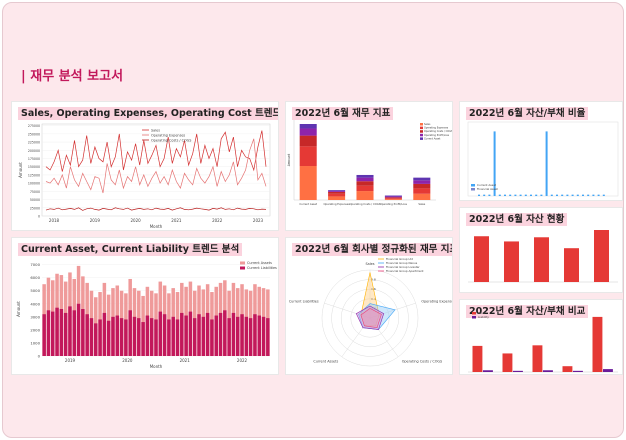 Image resolution: width=626 pixels, height=440 pixels. What do you see at coordinates (372, 249) in the screenshot?
I see `normalized-title: 2022년 6월 회사별 정규화된 재무 지표` at bounding box center [372, 249].